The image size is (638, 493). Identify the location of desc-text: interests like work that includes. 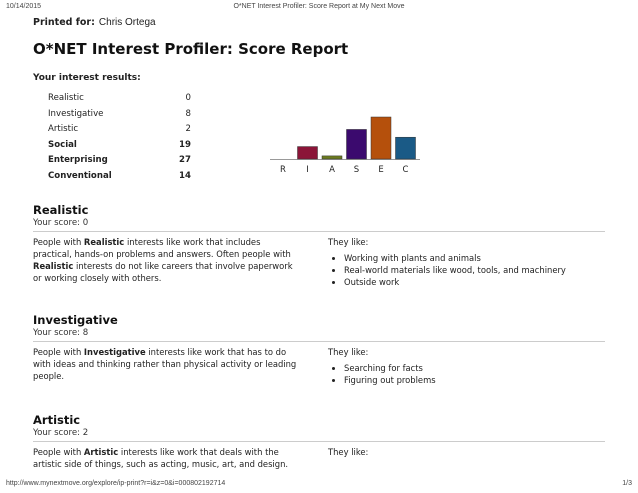
(193, 242).